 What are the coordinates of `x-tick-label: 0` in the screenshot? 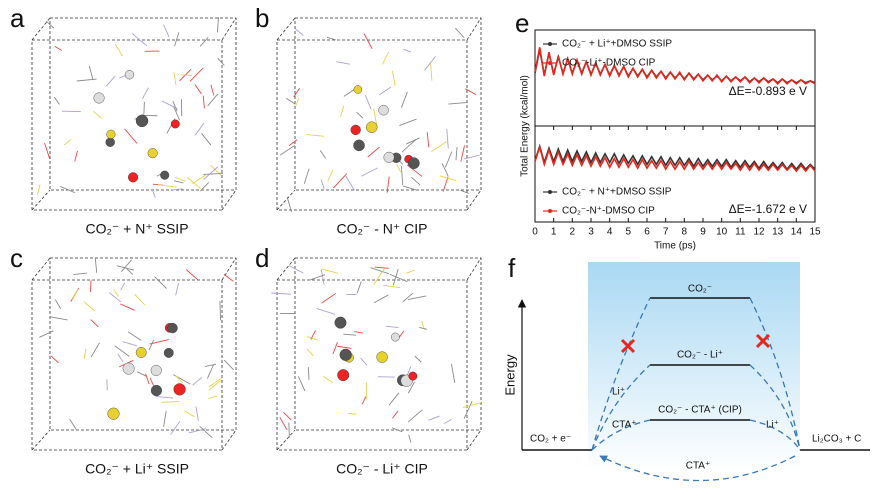 It's located at (535, 232).